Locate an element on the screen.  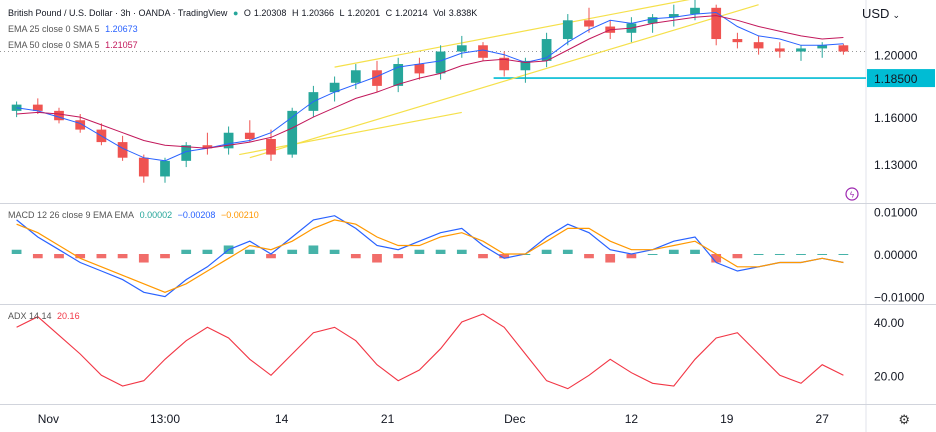
ema50-value: 1.21057 is located at coordinates (121, 45).